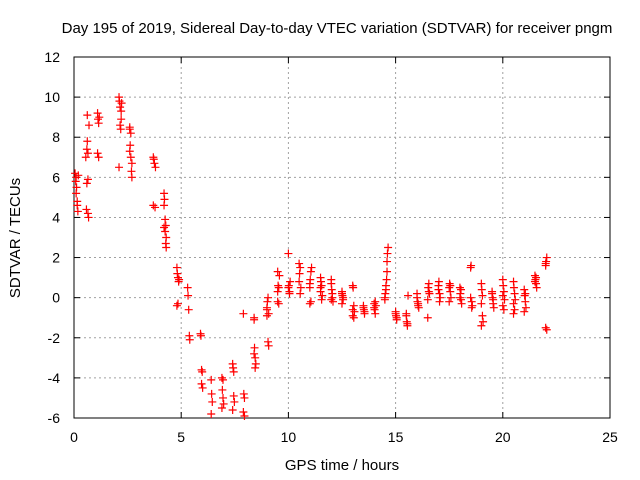 The width and height of the screenshot is (640, 480). I want to click on y-tick-label: 12, so click(52, 57).